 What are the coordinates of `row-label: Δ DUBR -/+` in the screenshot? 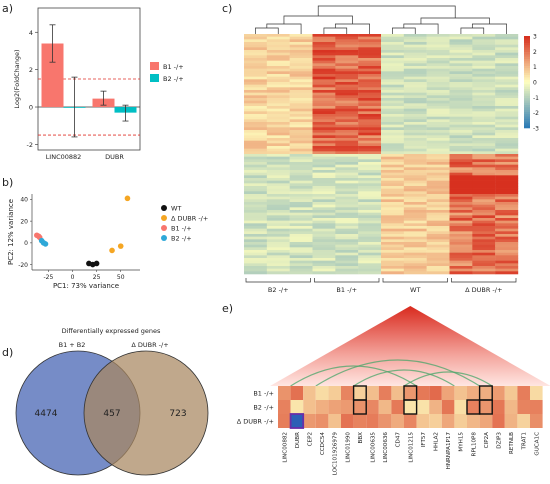 It's located at (255, 422).